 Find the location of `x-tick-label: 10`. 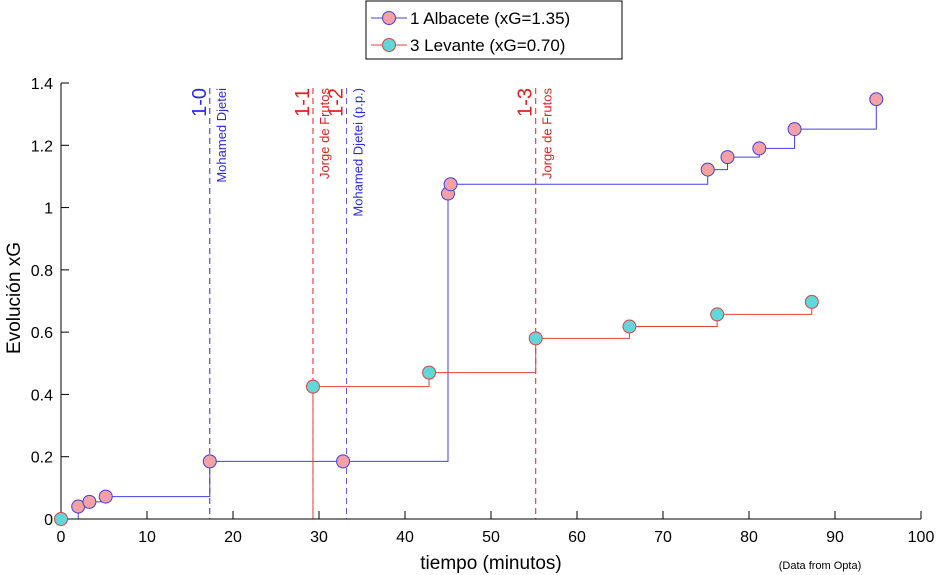

x-tick-label: 10 is located at coordinates (147, 537).